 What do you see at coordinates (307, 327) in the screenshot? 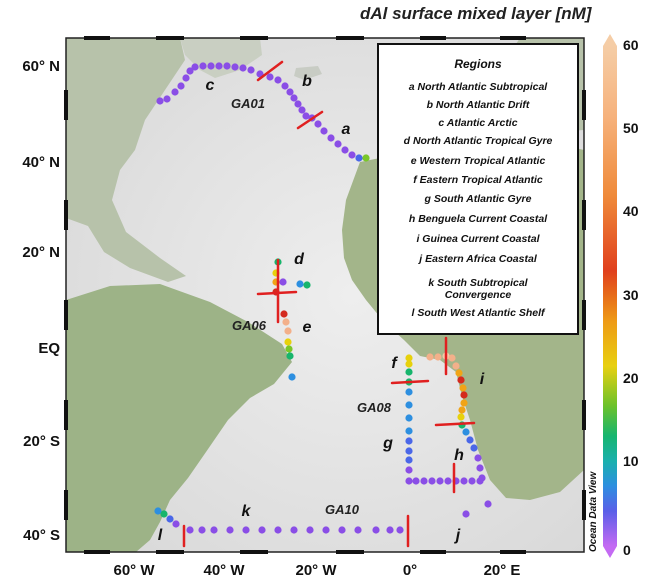
I see `region-letter-e: e` at bounding box center [307, 327].